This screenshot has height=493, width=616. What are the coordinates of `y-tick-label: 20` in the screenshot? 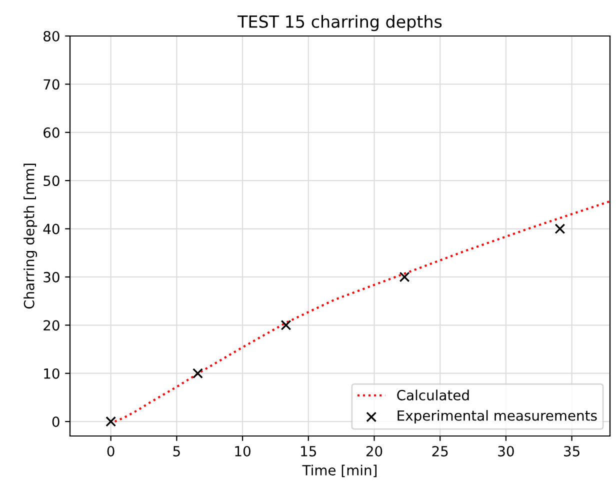 It's located at (52, 325).